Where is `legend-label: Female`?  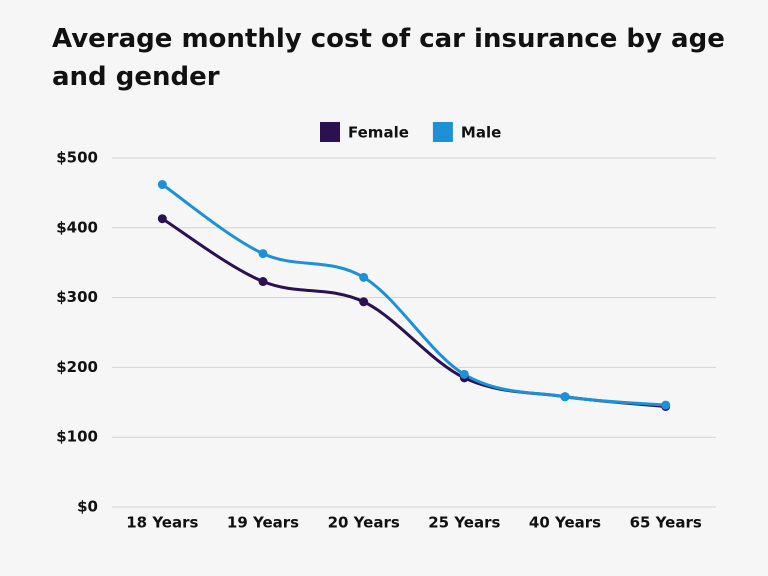
legend-label: Female is located at coordinates (378, 133).